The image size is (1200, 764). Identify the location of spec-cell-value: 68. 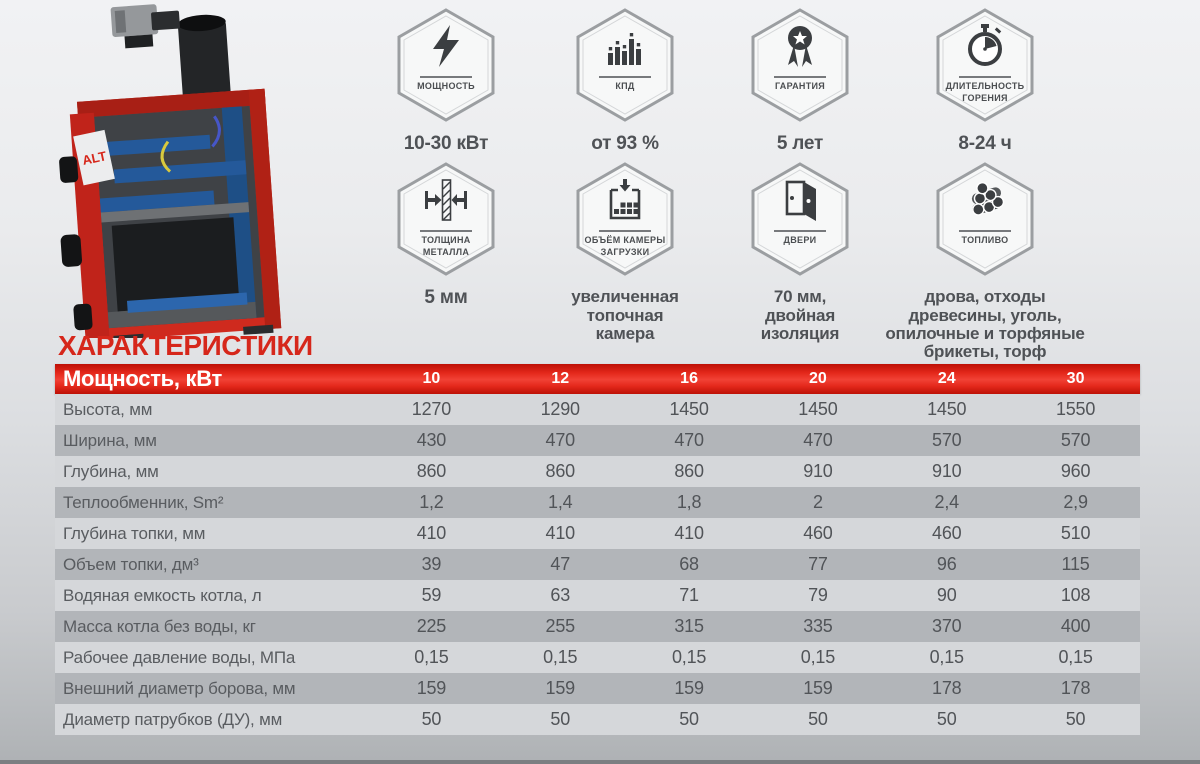
(689, 564).